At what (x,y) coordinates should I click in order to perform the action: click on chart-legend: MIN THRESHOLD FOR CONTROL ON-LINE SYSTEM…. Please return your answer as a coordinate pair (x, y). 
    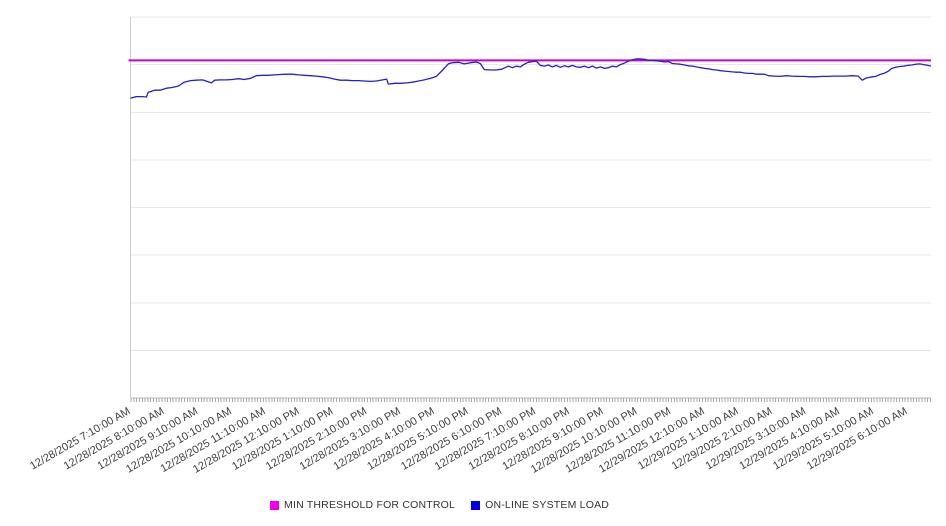
    Looking at the image, I should click on (439, 505).